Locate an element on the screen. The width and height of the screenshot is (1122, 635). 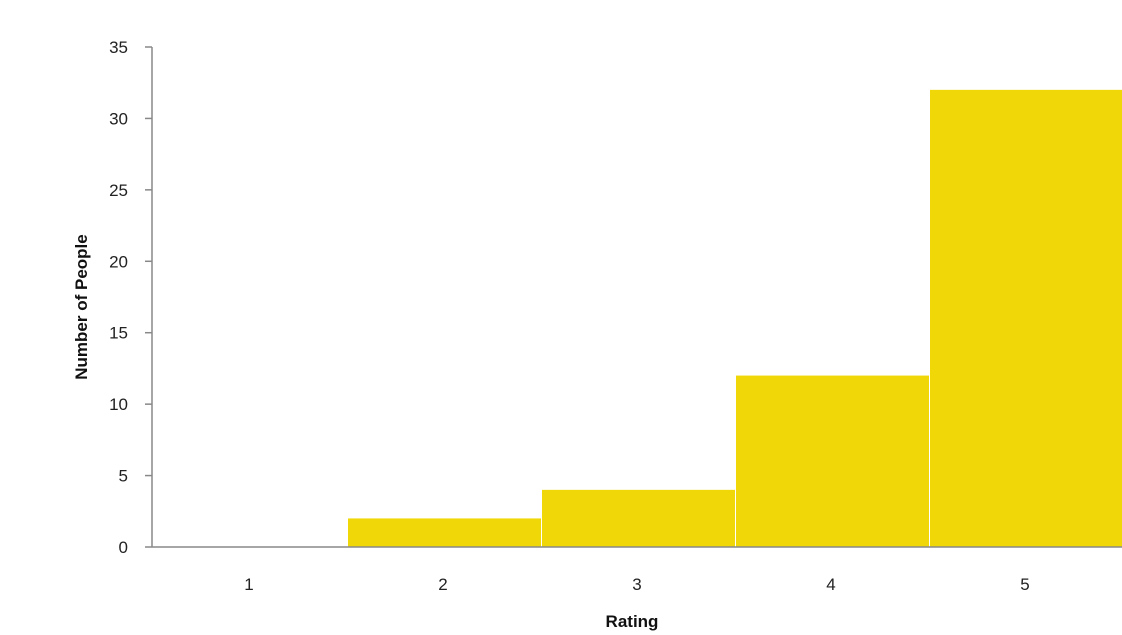
y-tick-label: 35 is located at coordinates (118, 47).